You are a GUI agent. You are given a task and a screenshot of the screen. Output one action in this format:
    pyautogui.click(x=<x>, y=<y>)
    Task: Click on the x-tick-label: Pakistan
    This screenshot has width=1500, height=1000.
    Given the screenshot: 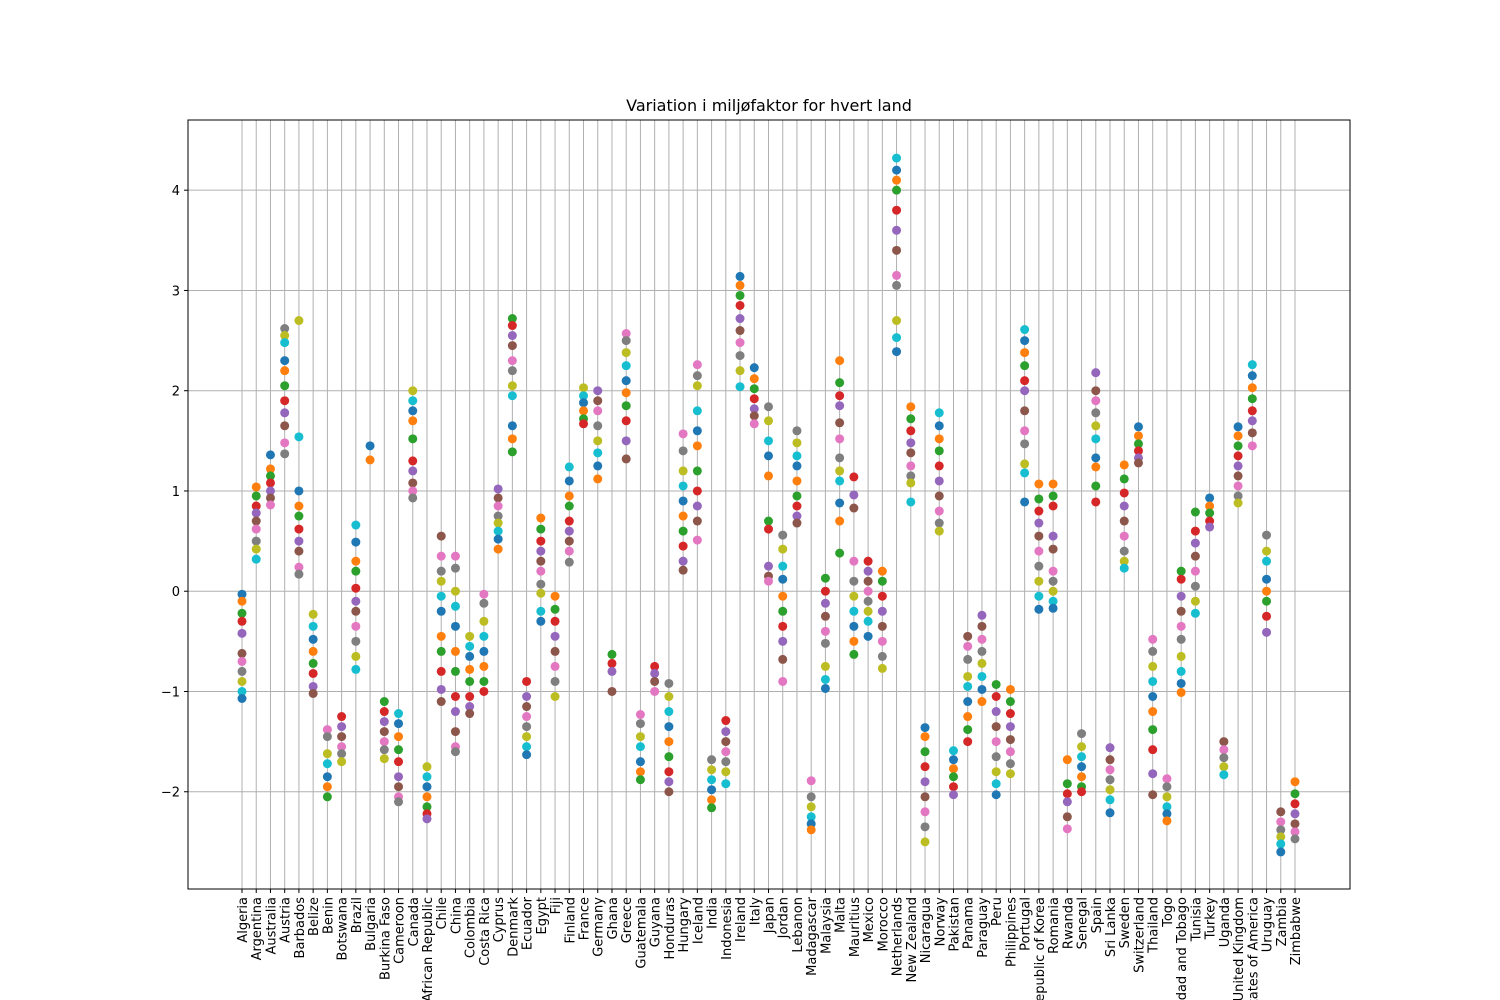 What is the action you would take?
    pyautogui.click(x=954, y=924)
    